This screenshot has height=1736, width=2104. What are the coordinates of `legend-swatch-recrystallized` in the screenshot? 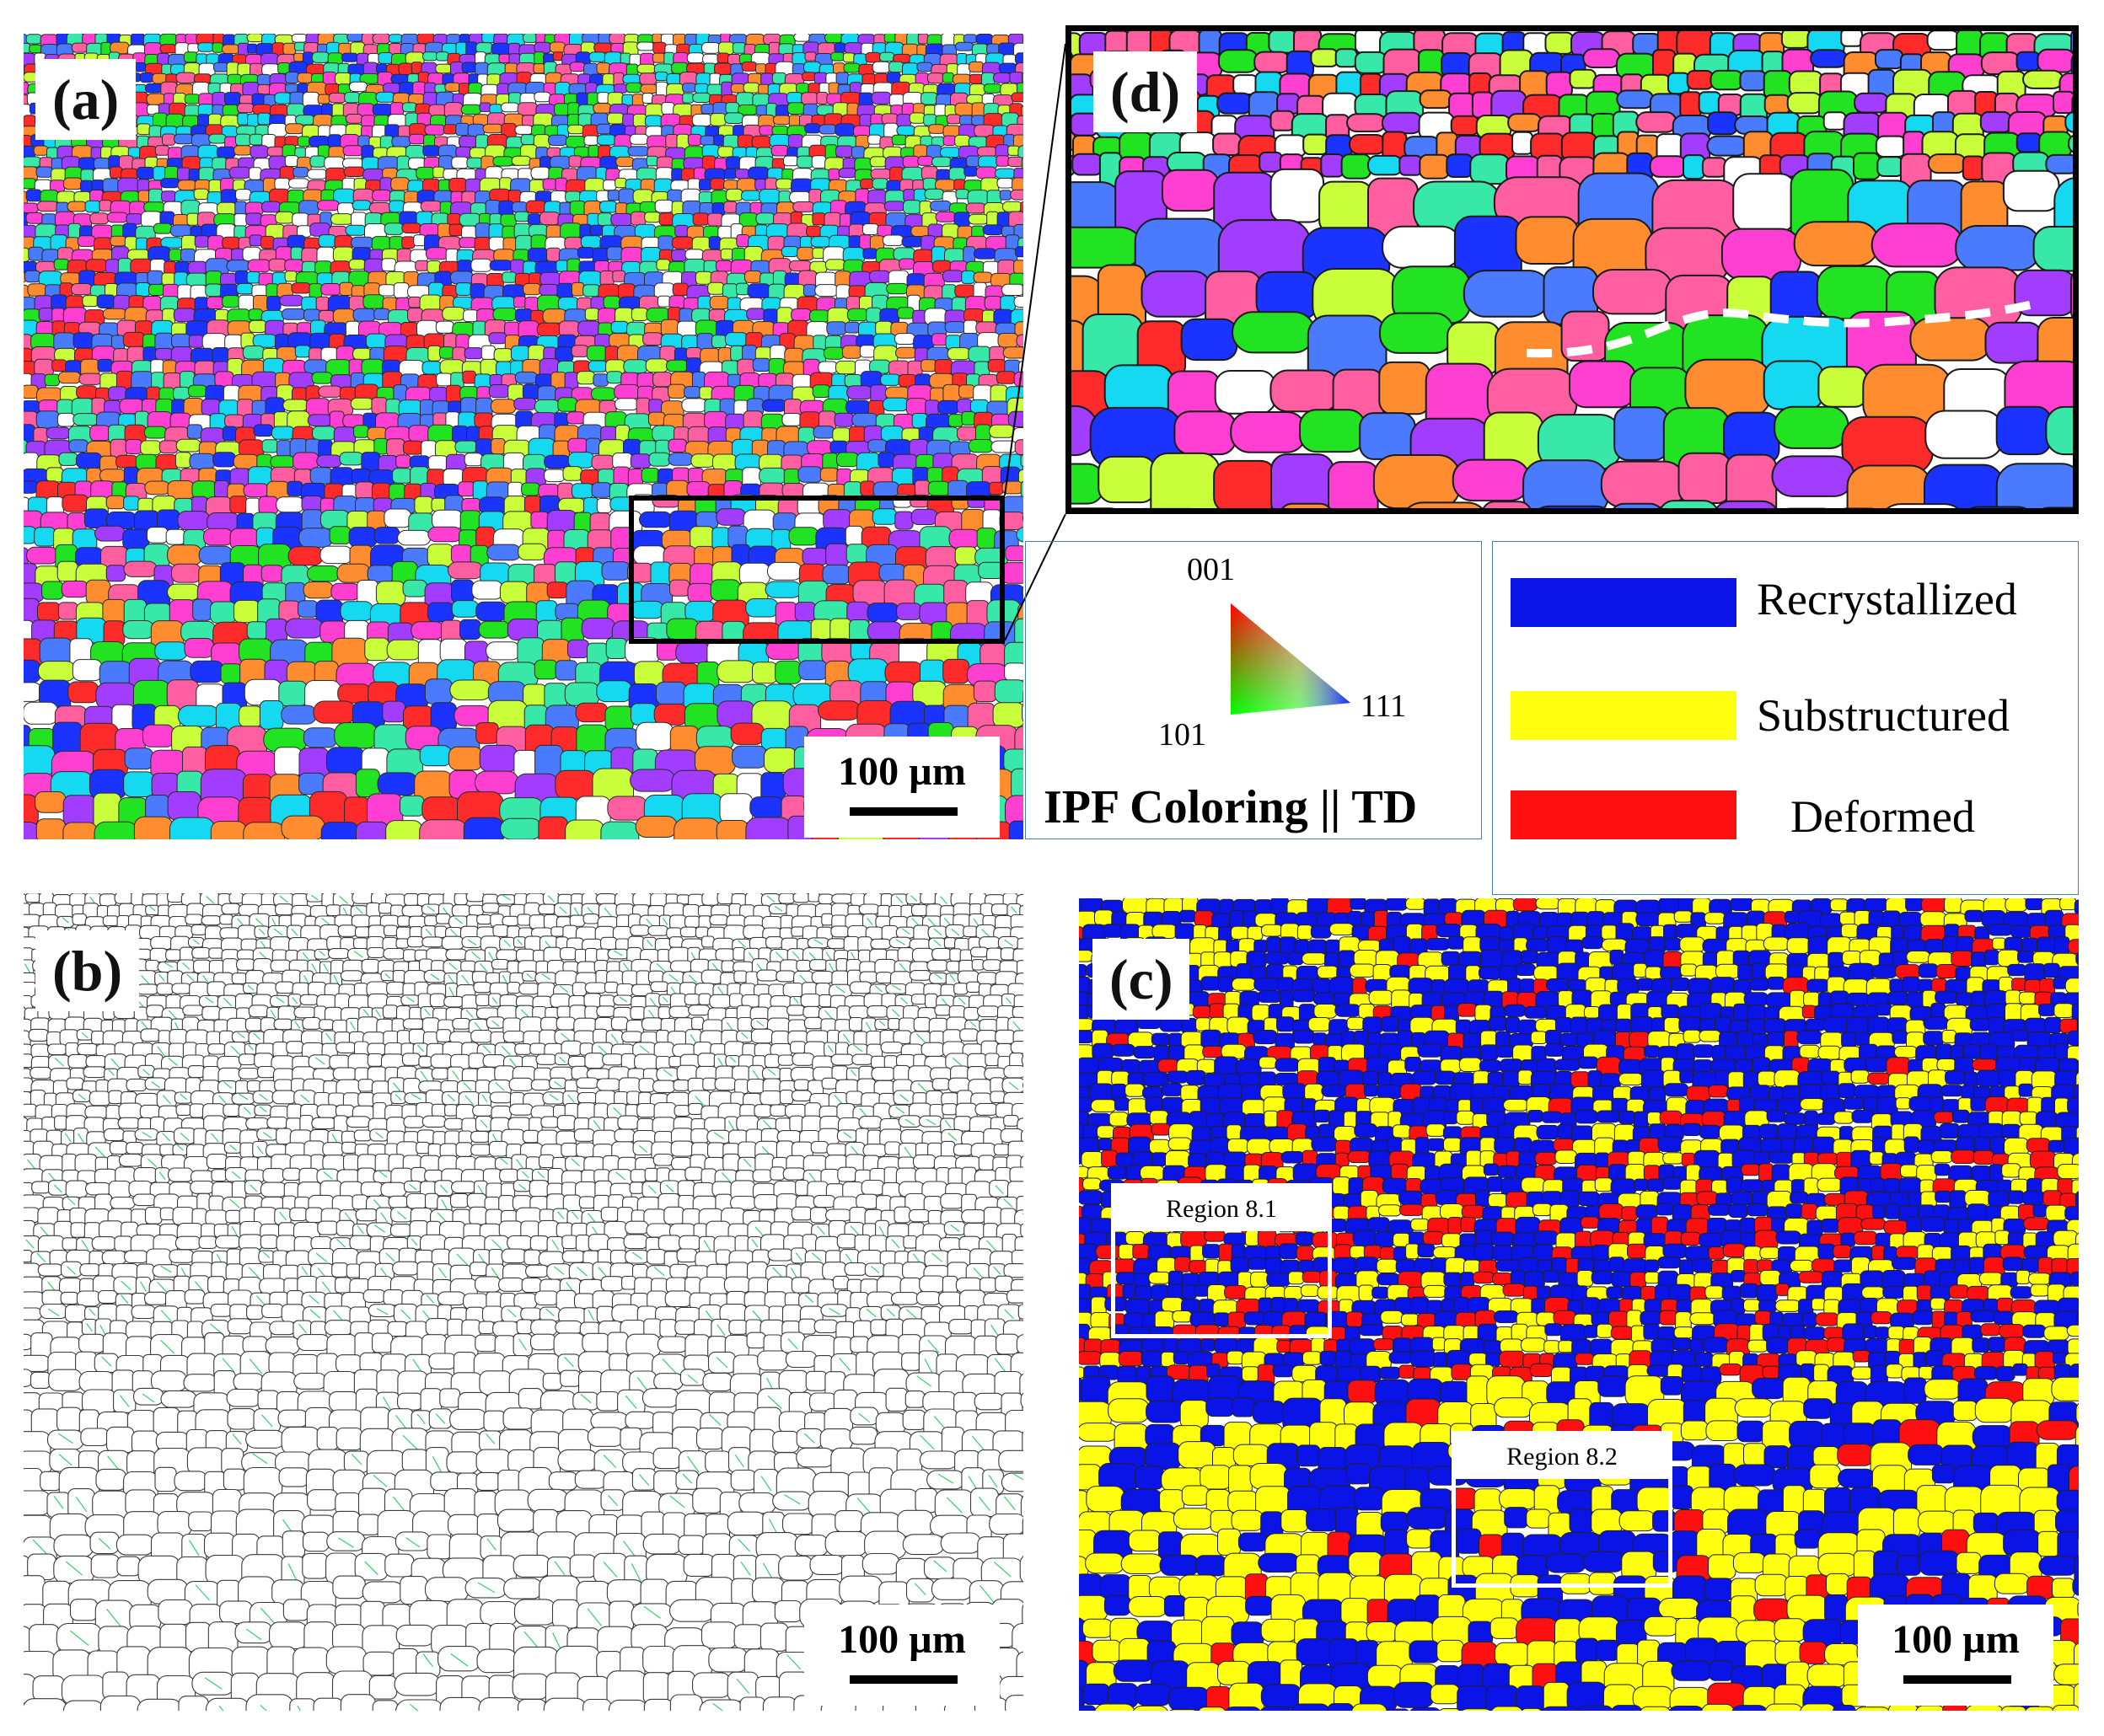 It's located at (1623, 602).